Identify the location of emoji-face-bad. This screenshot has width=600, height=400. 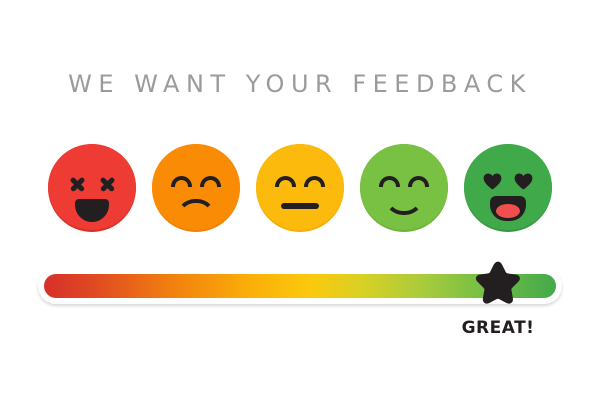
(196, 188).